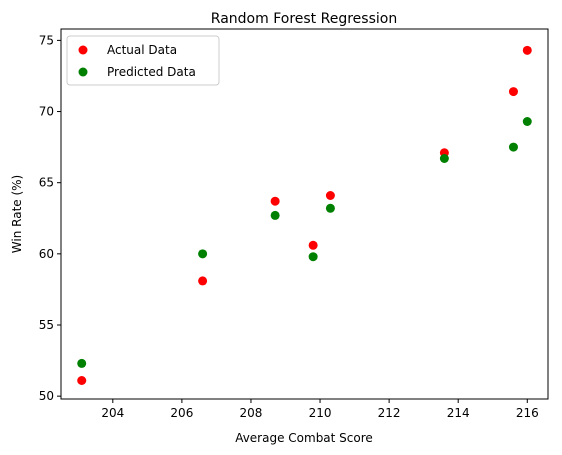  What do you see at coordinates (458, 413) in the screenshot?
I see `x-tick-label: 214` at bounding box center [458, 413].